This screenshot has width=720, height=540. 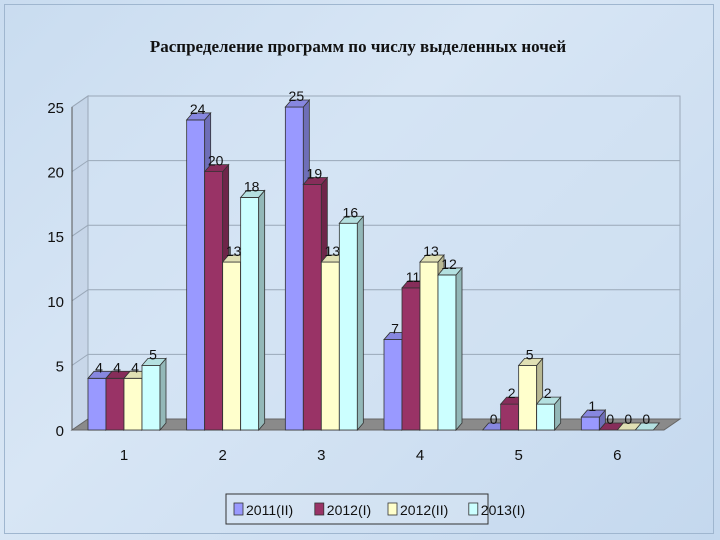 I want to click on y-tick-label: 10, so click(x=55, y=302).